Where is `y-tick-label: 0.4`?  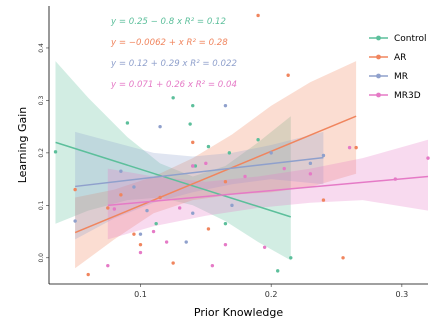
y-tick-label: 0.4 is located at coordinates (41, 48).